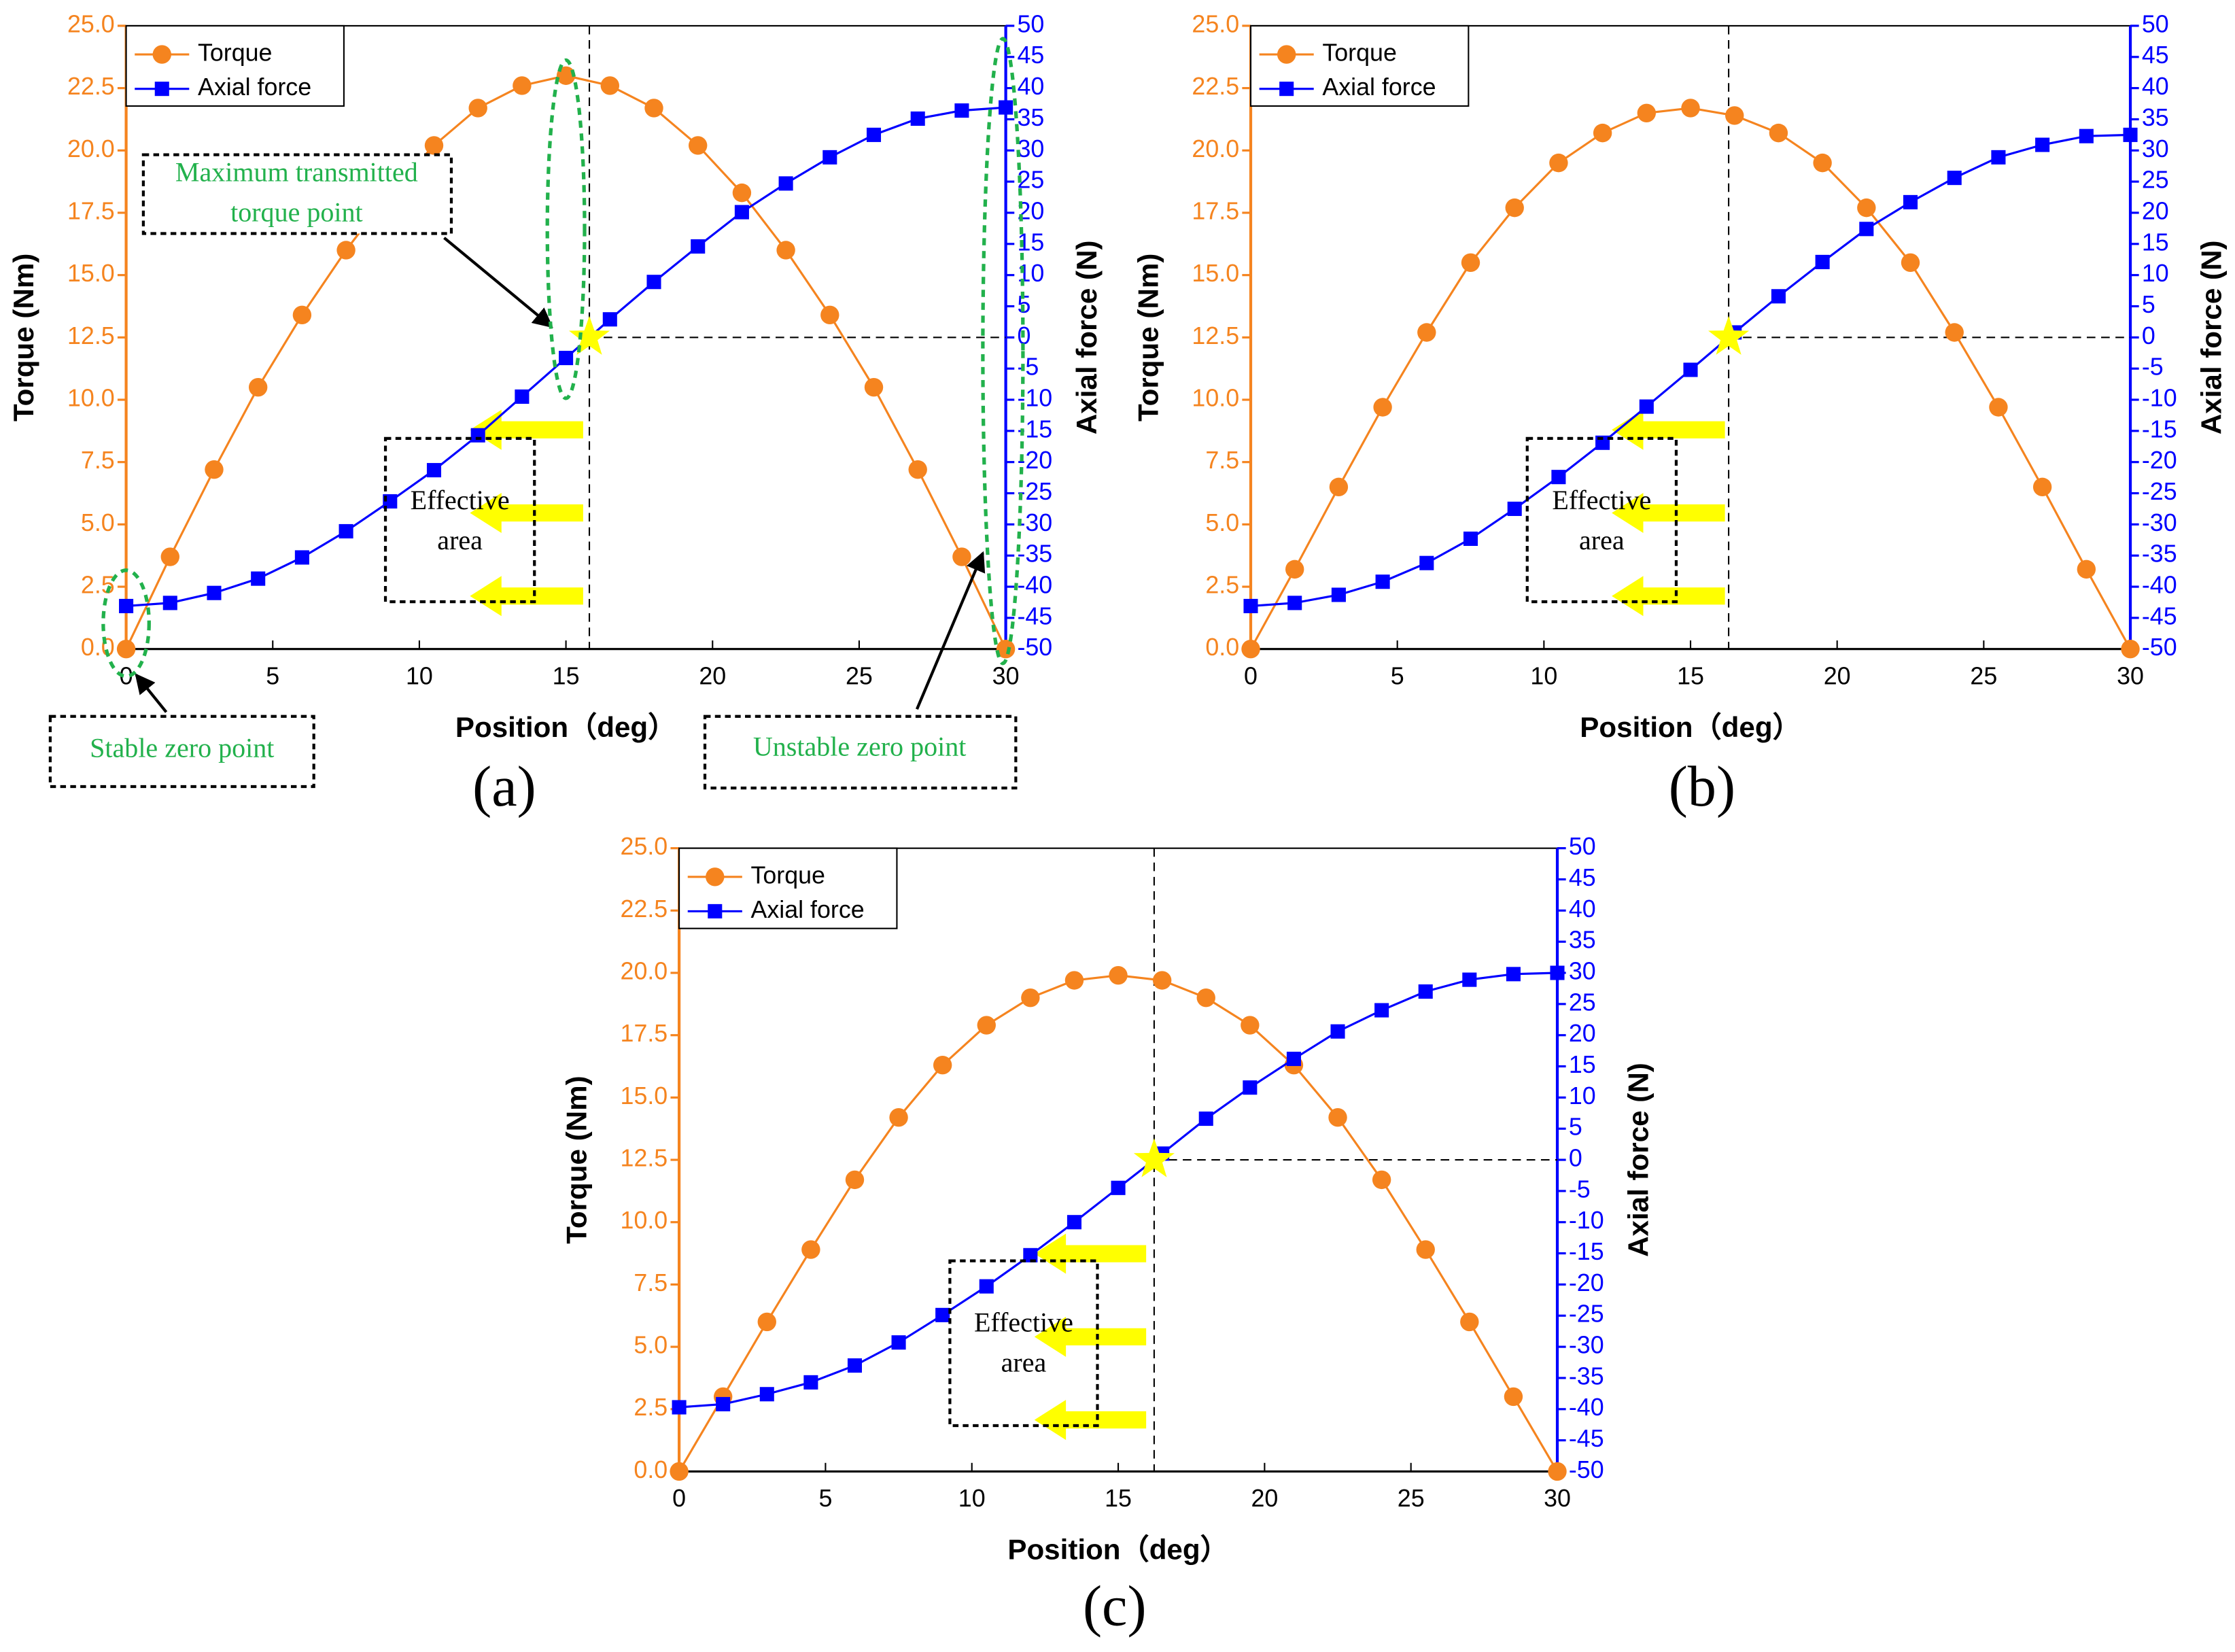 Image resolution: width=2235 pixels, height=1652 pixels. I want to click on x-tick-label: 30, so click(1006, 675).